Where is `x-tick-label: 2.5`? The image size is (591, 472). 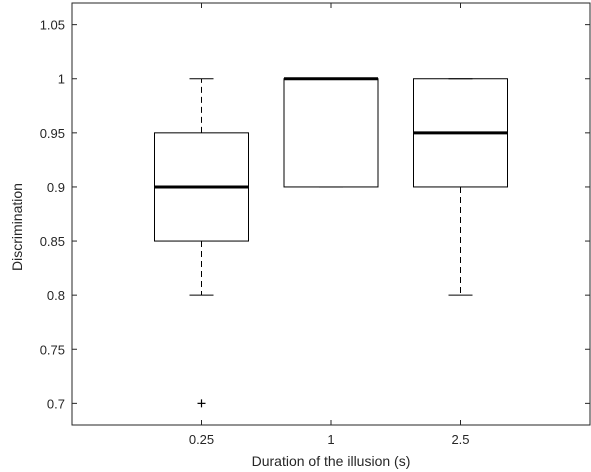 x-tick-label: 2.5 is located at coordinates (460, 439).